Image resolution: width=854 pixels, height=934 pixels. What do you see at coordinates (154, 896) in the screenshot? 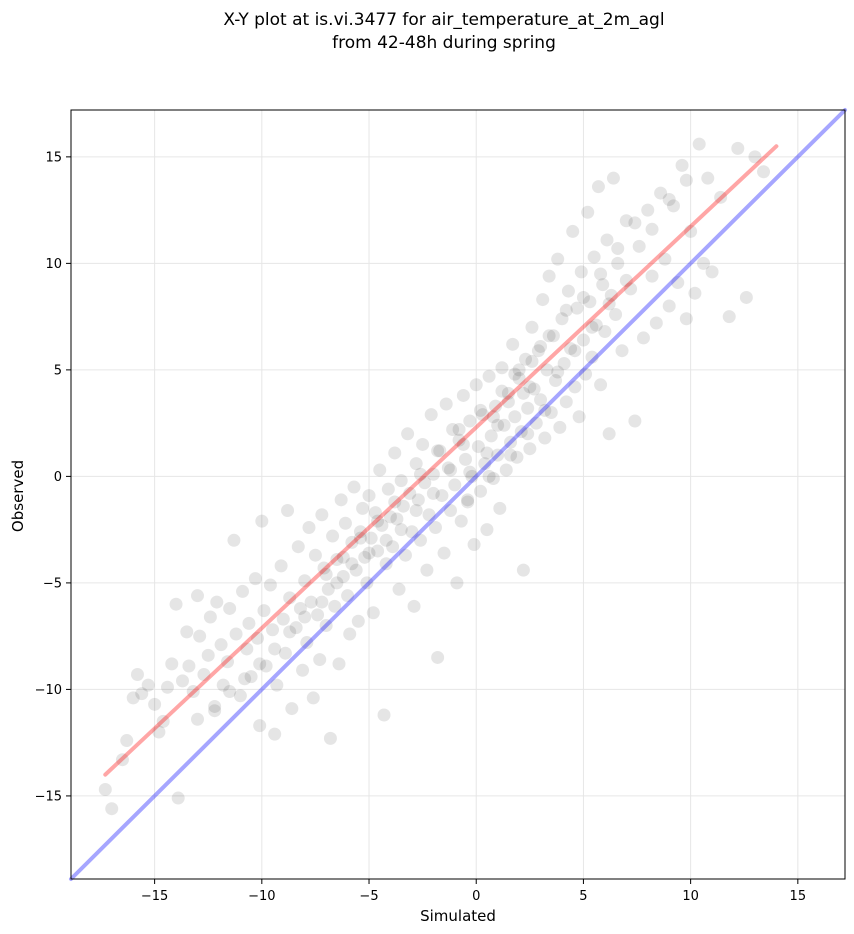
I see `x-tick-label: −15` at bounding box center [154, 896].